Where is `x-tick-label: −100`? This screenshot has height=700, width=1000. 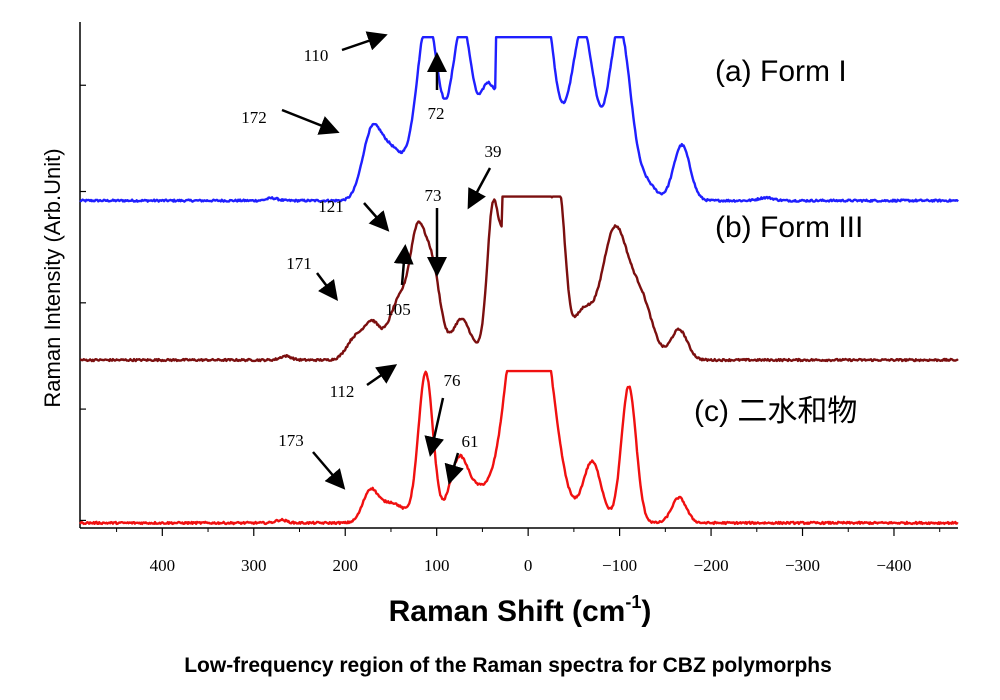 x-tick-label: −100 is located at coordinates (619, 565).